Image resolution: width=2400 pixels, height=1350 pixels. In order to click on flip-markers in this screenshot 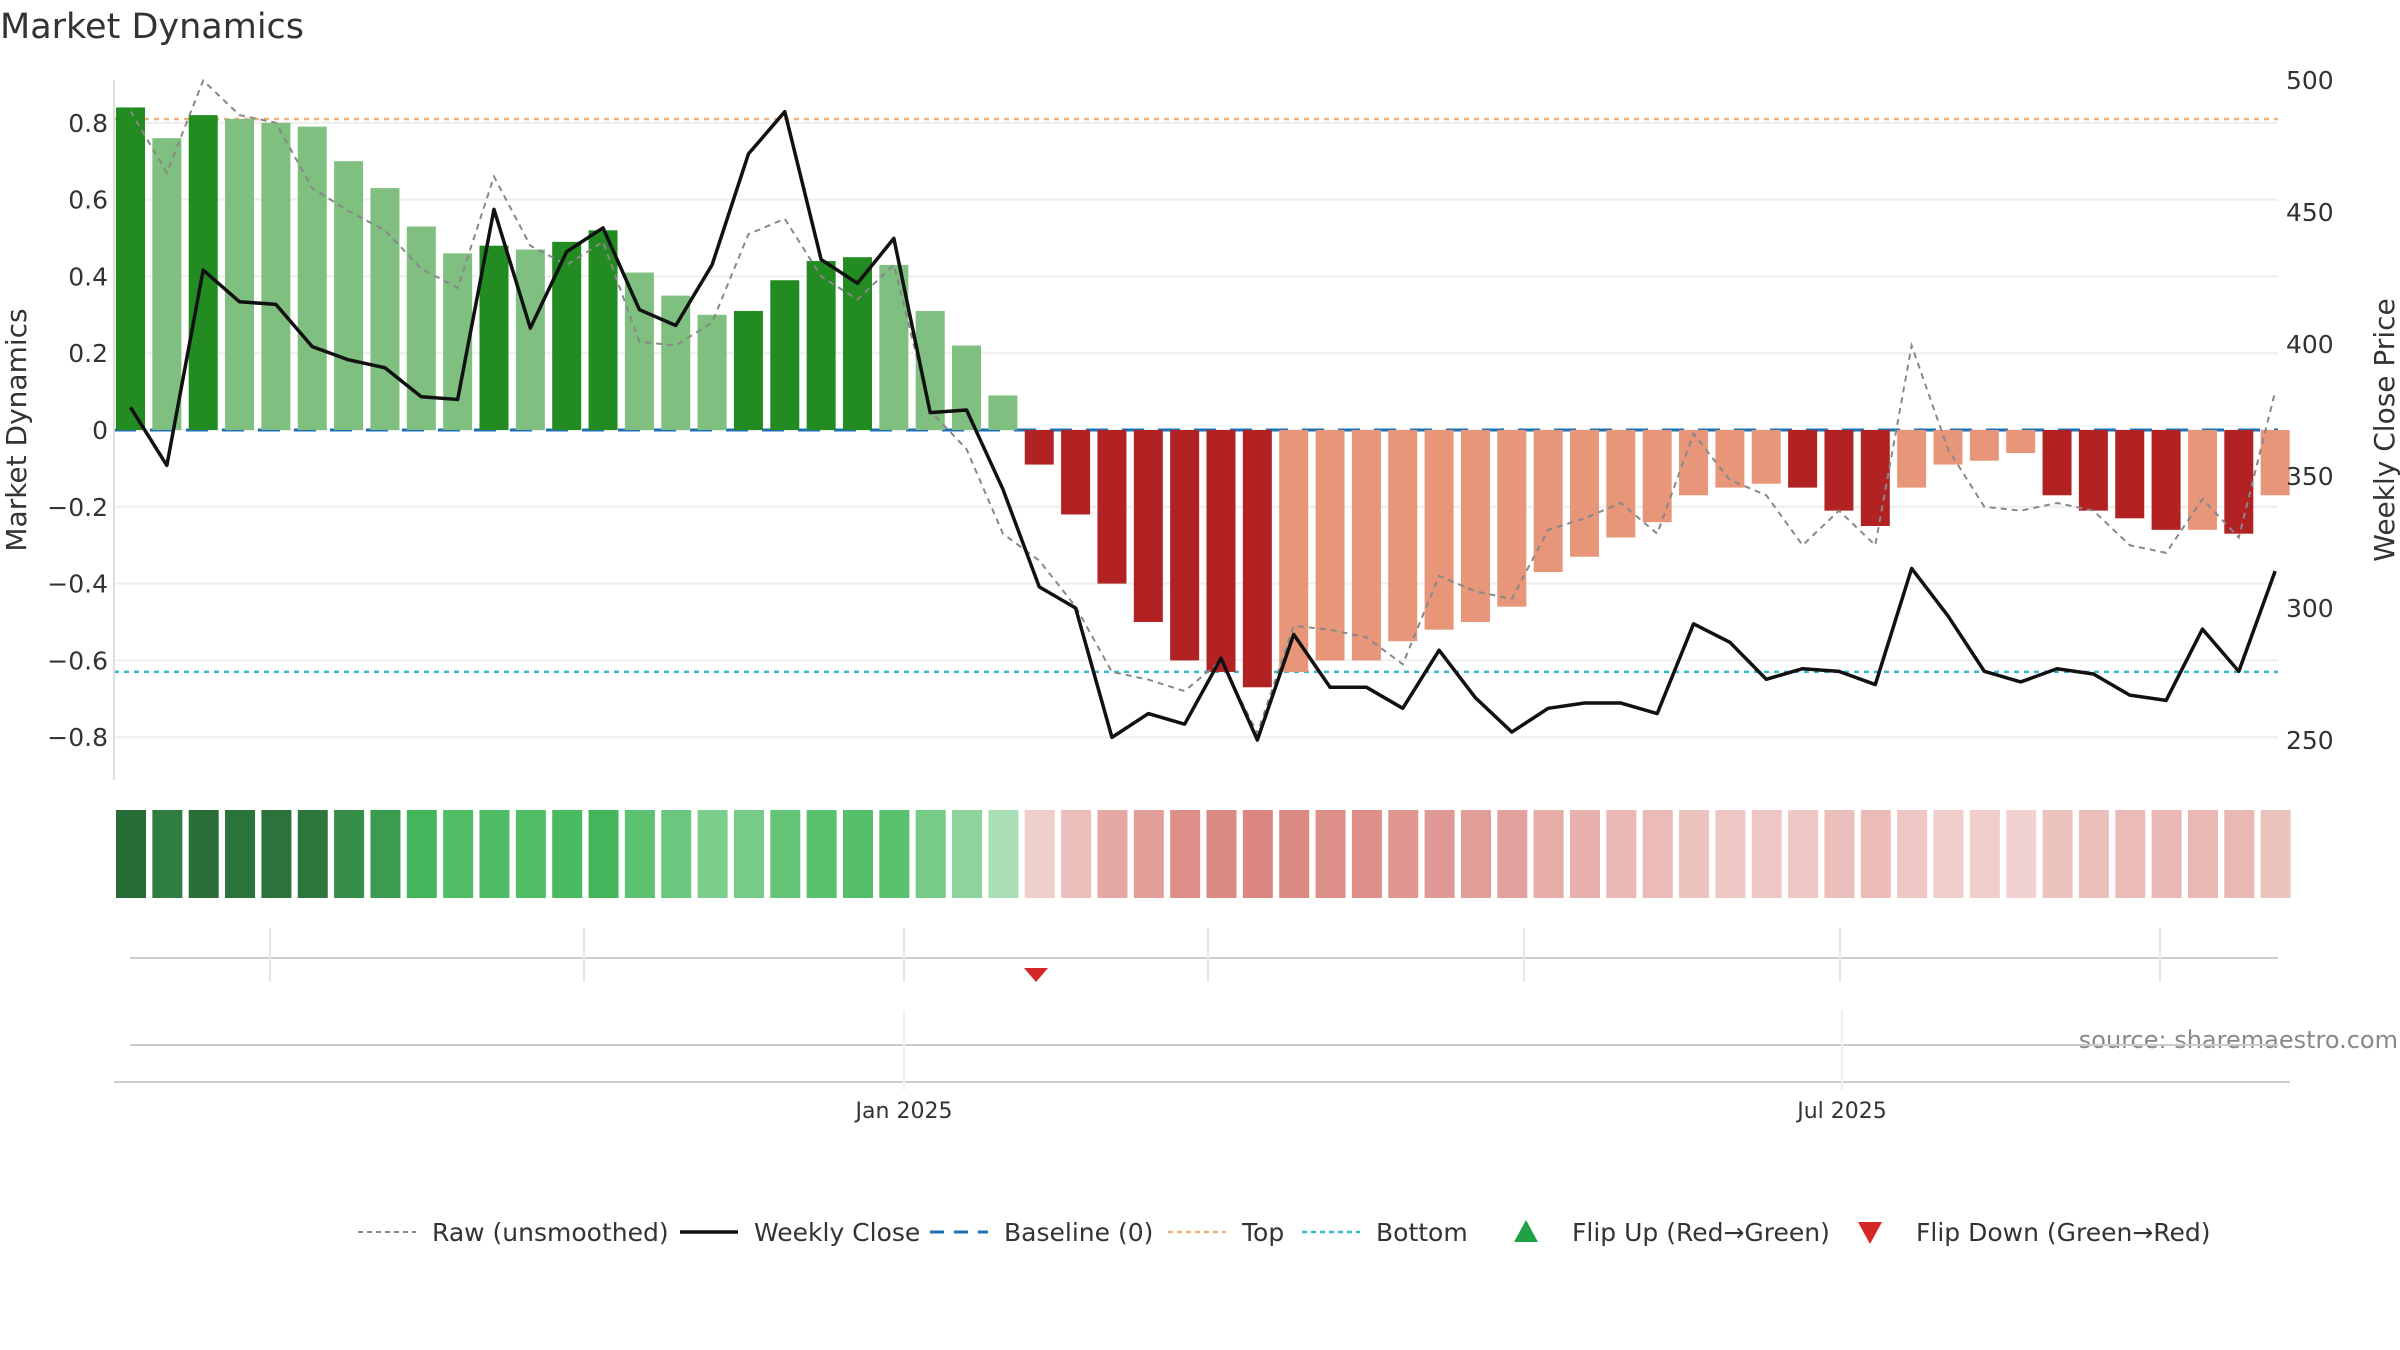, I will do `click(1036, 975)`.